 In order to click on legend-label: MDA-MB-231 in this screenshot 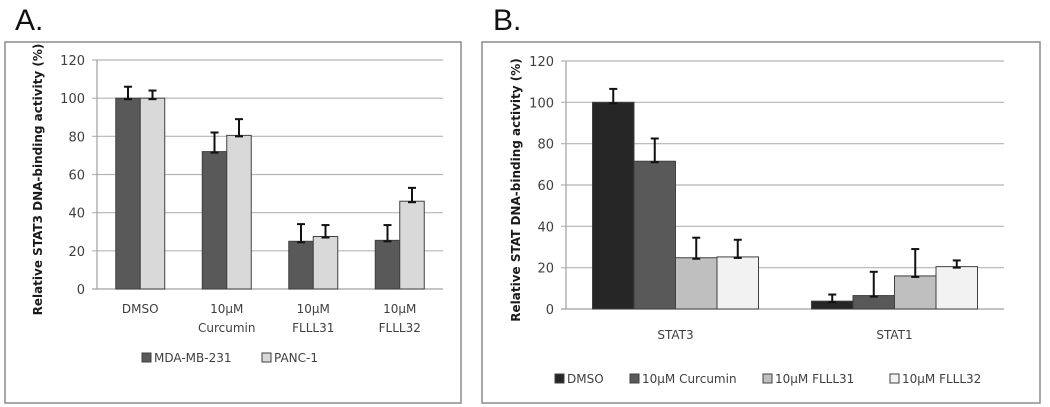, I will do `click(192, 358)`.